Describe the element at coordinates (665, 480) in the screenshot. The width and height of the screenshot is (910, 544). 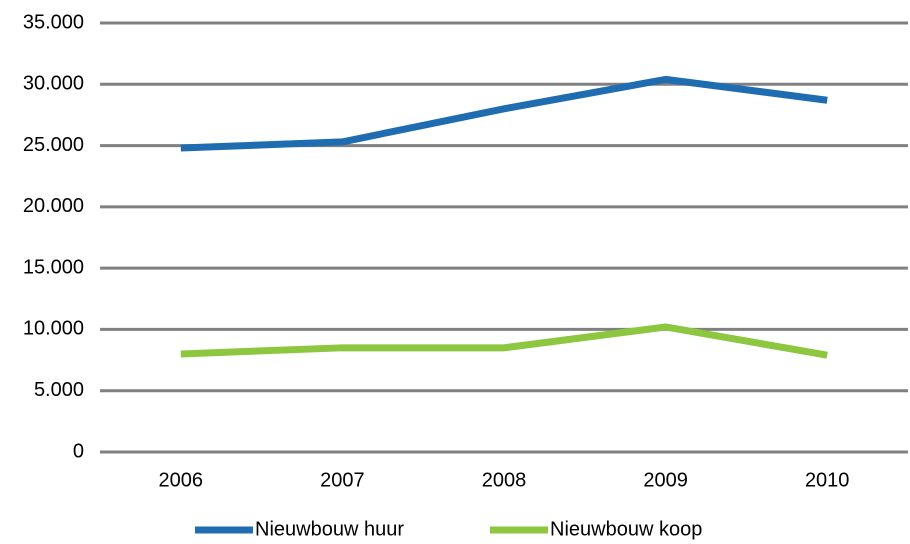
I see `x-tick-label: 2009` at that location.